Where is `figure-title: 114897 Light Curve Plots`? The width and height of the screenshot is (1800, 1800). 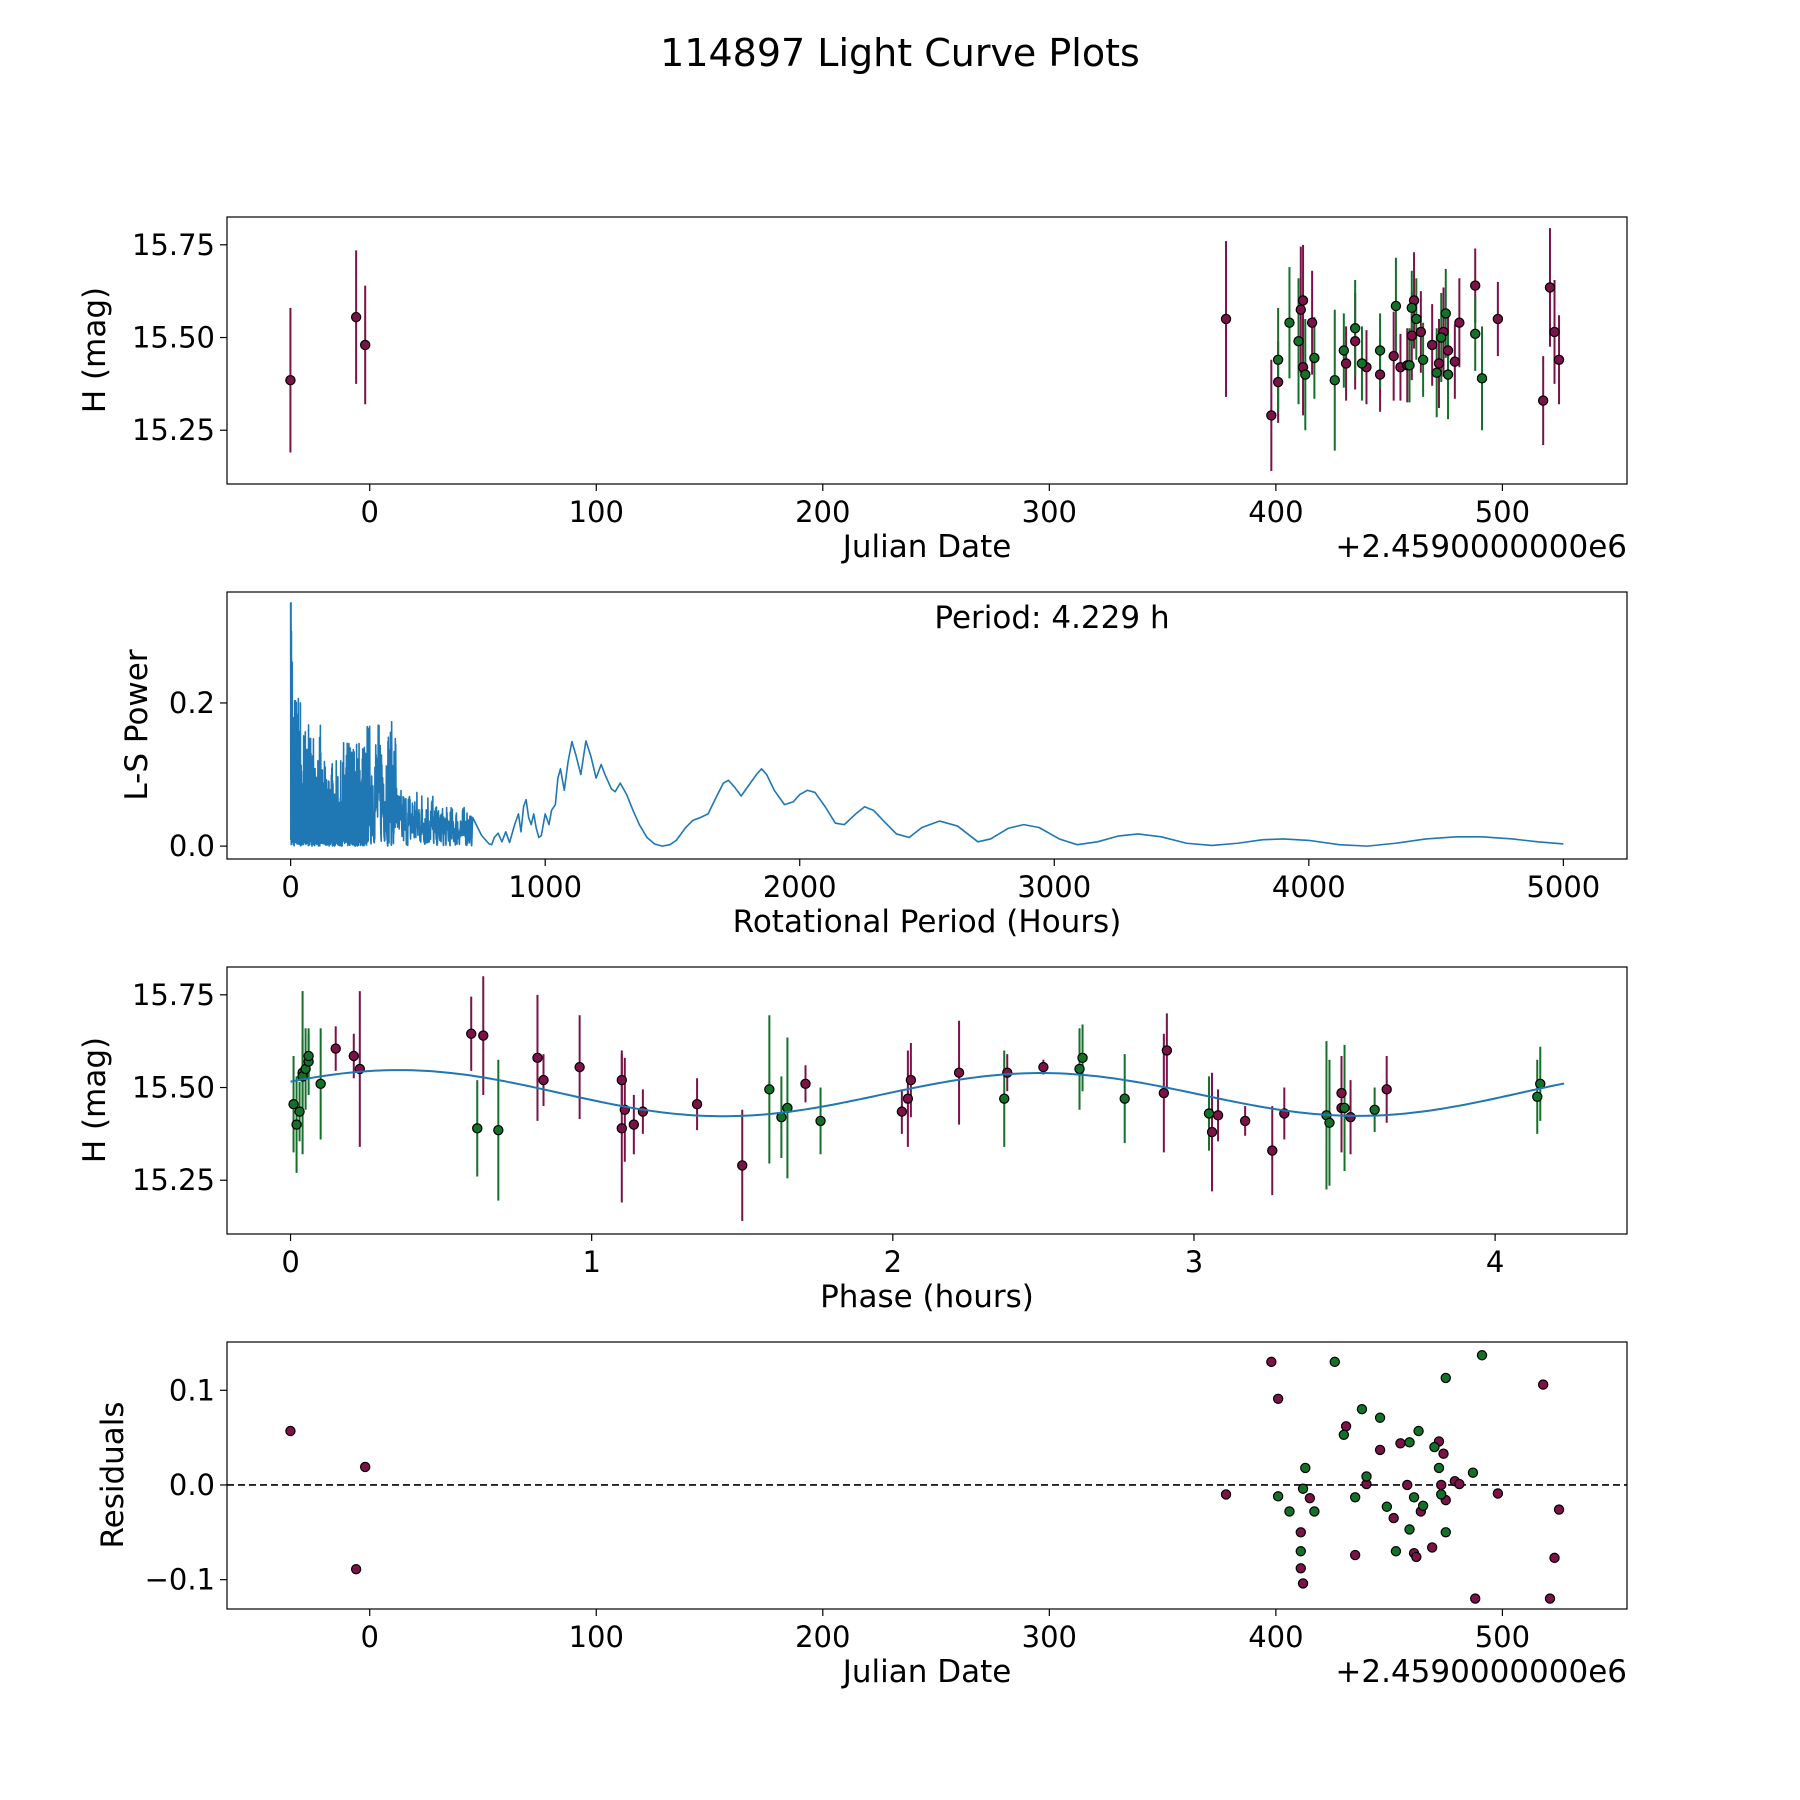
figure-title: 114897 Light Curve Plots is located at coordinates (900, 53).